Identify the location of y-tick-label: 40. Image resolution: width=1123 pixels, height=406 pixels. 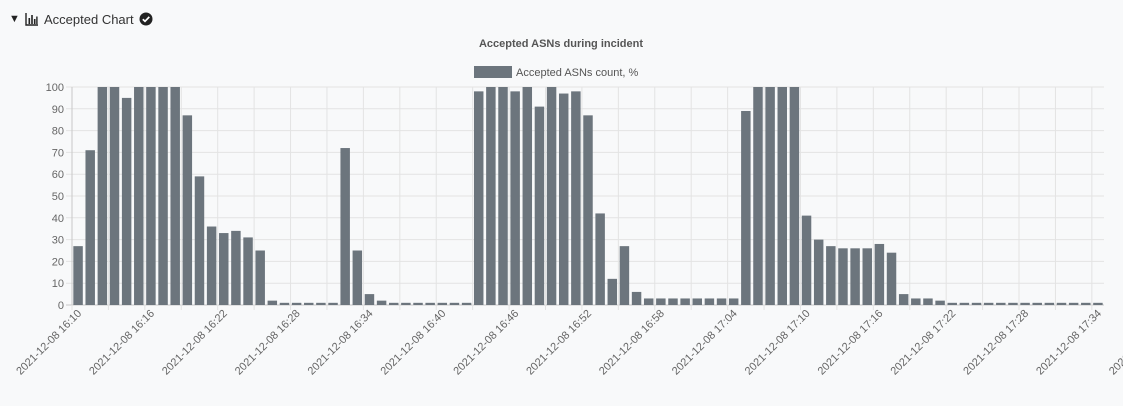
(58, 219).